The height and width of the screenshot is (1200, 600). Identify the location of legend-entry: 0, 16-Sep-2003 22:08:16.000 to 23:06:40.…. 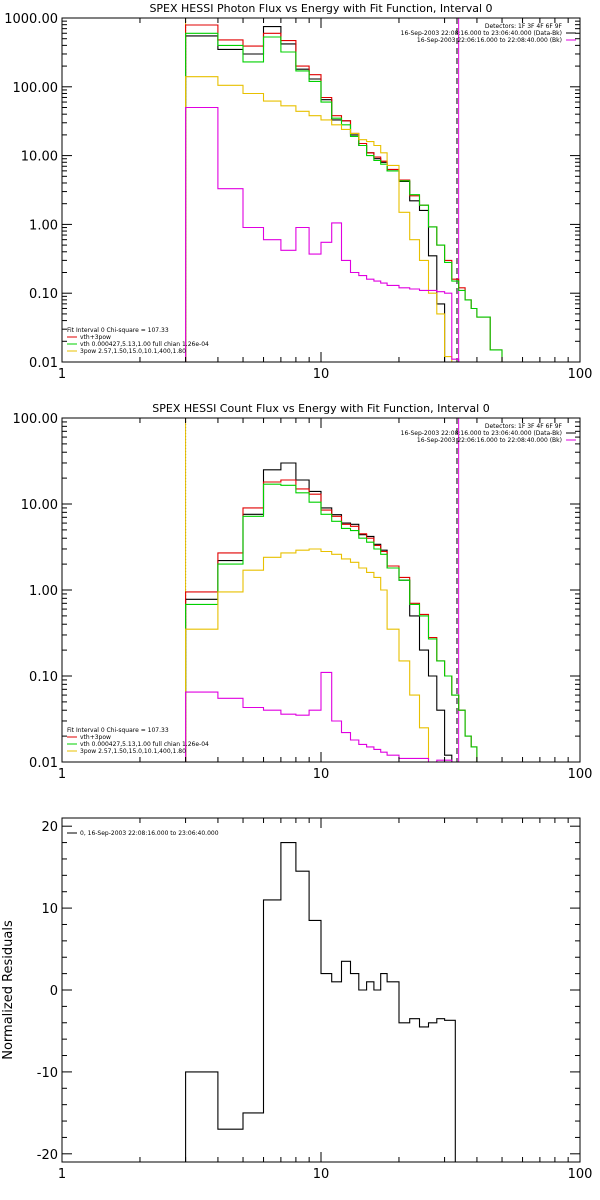
(149, 833).